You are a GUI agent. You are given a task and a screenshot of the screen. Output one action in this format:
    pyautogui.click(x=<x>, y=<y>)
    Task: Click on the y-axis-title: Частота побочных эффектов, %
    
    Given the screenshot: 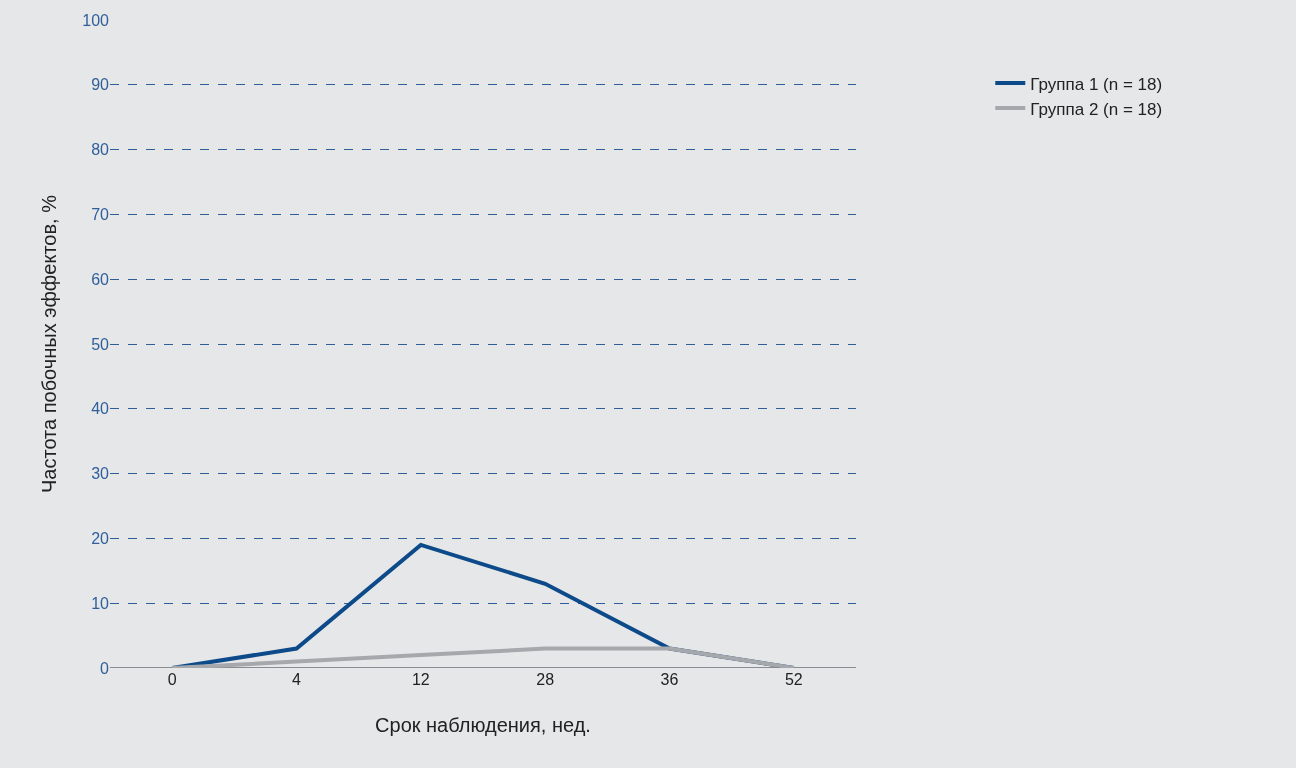 What is the action you would take?
    pyautogui.click(x=48, y=343)
    